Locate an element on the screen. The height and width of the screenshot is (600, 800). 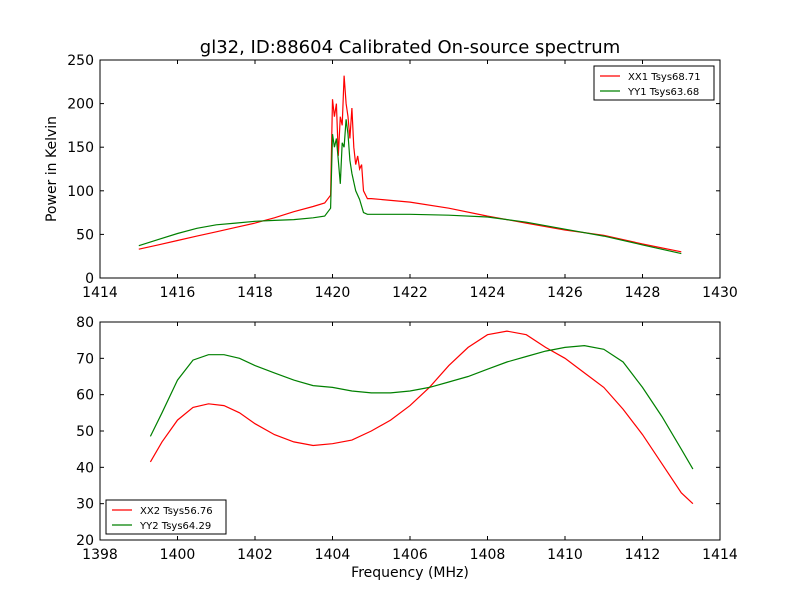
legend-entry-label: YY2 Tsys64.29 is located at coordinates (175, 526).